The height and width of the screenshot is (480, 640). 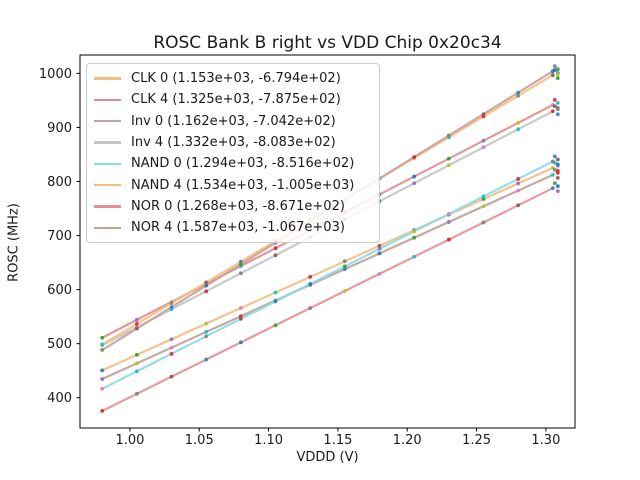 What do you see at coordinates (59, 128) in the screenshot?
I see `y-tick-label: 900` at bounding box center [59, 128].